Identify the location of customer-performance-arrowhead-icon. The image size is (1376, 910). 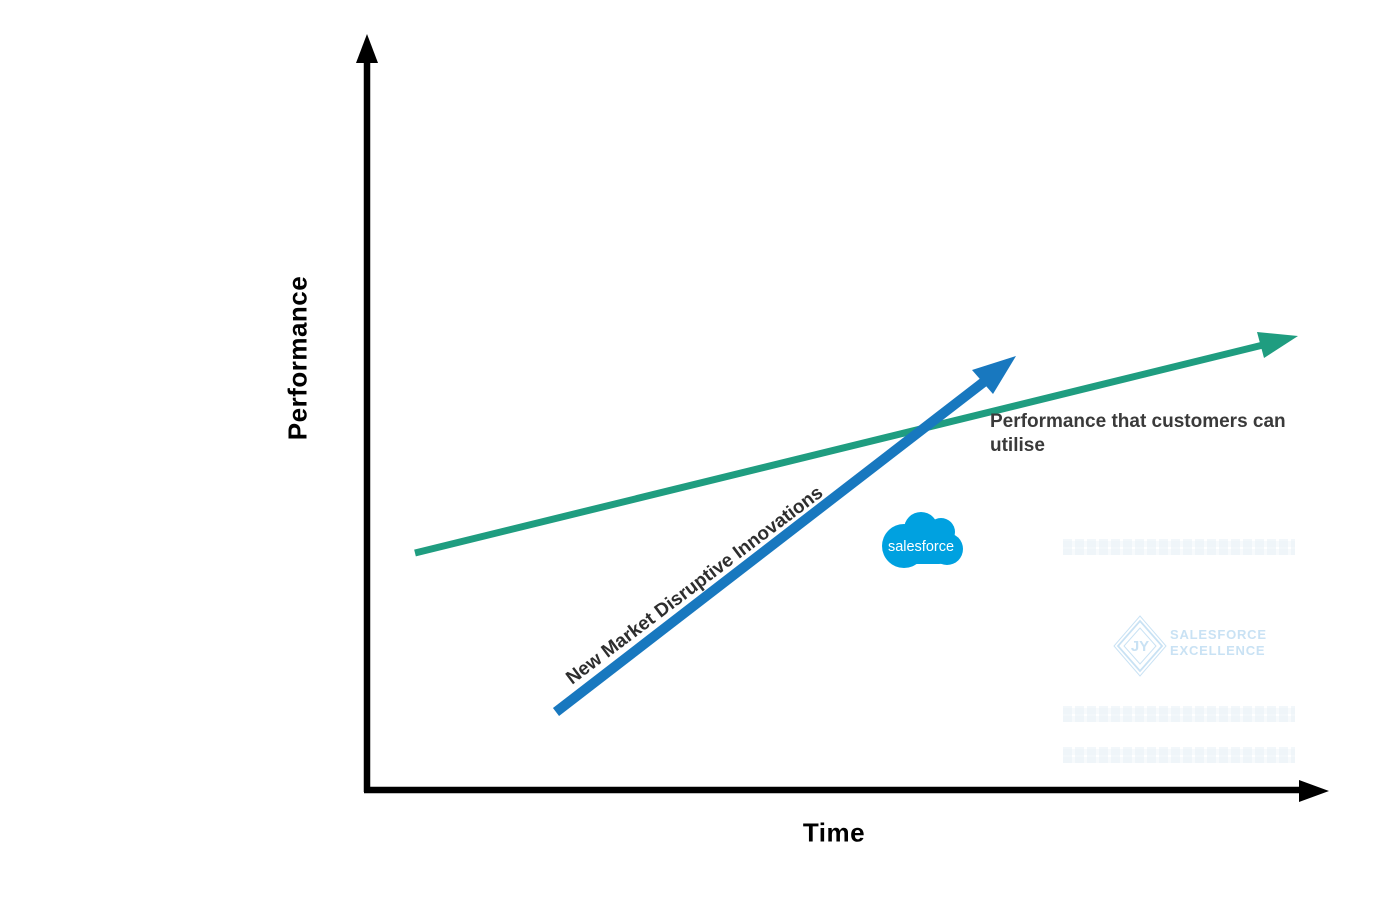
(1277, 345).